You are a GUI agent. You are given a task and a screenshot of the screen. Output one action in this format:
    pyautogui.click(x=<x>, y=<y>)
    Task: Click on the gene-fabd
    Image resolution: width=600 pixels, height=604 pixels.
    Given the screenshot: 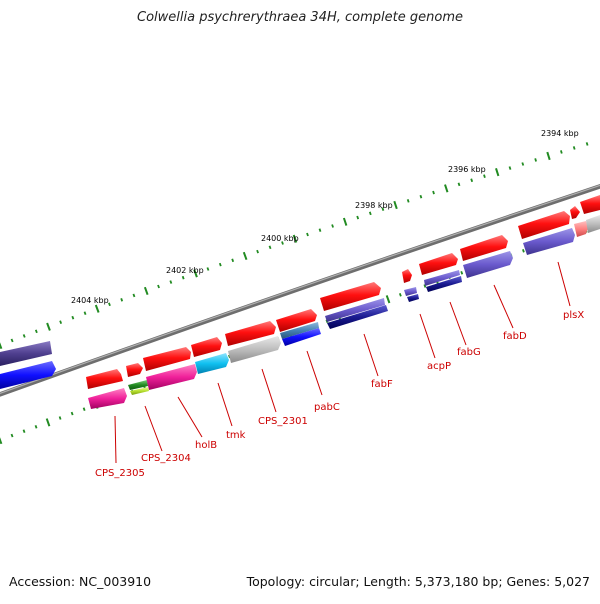 What is the action you would take?
    pyautogui.click(x=488, y=264)
    